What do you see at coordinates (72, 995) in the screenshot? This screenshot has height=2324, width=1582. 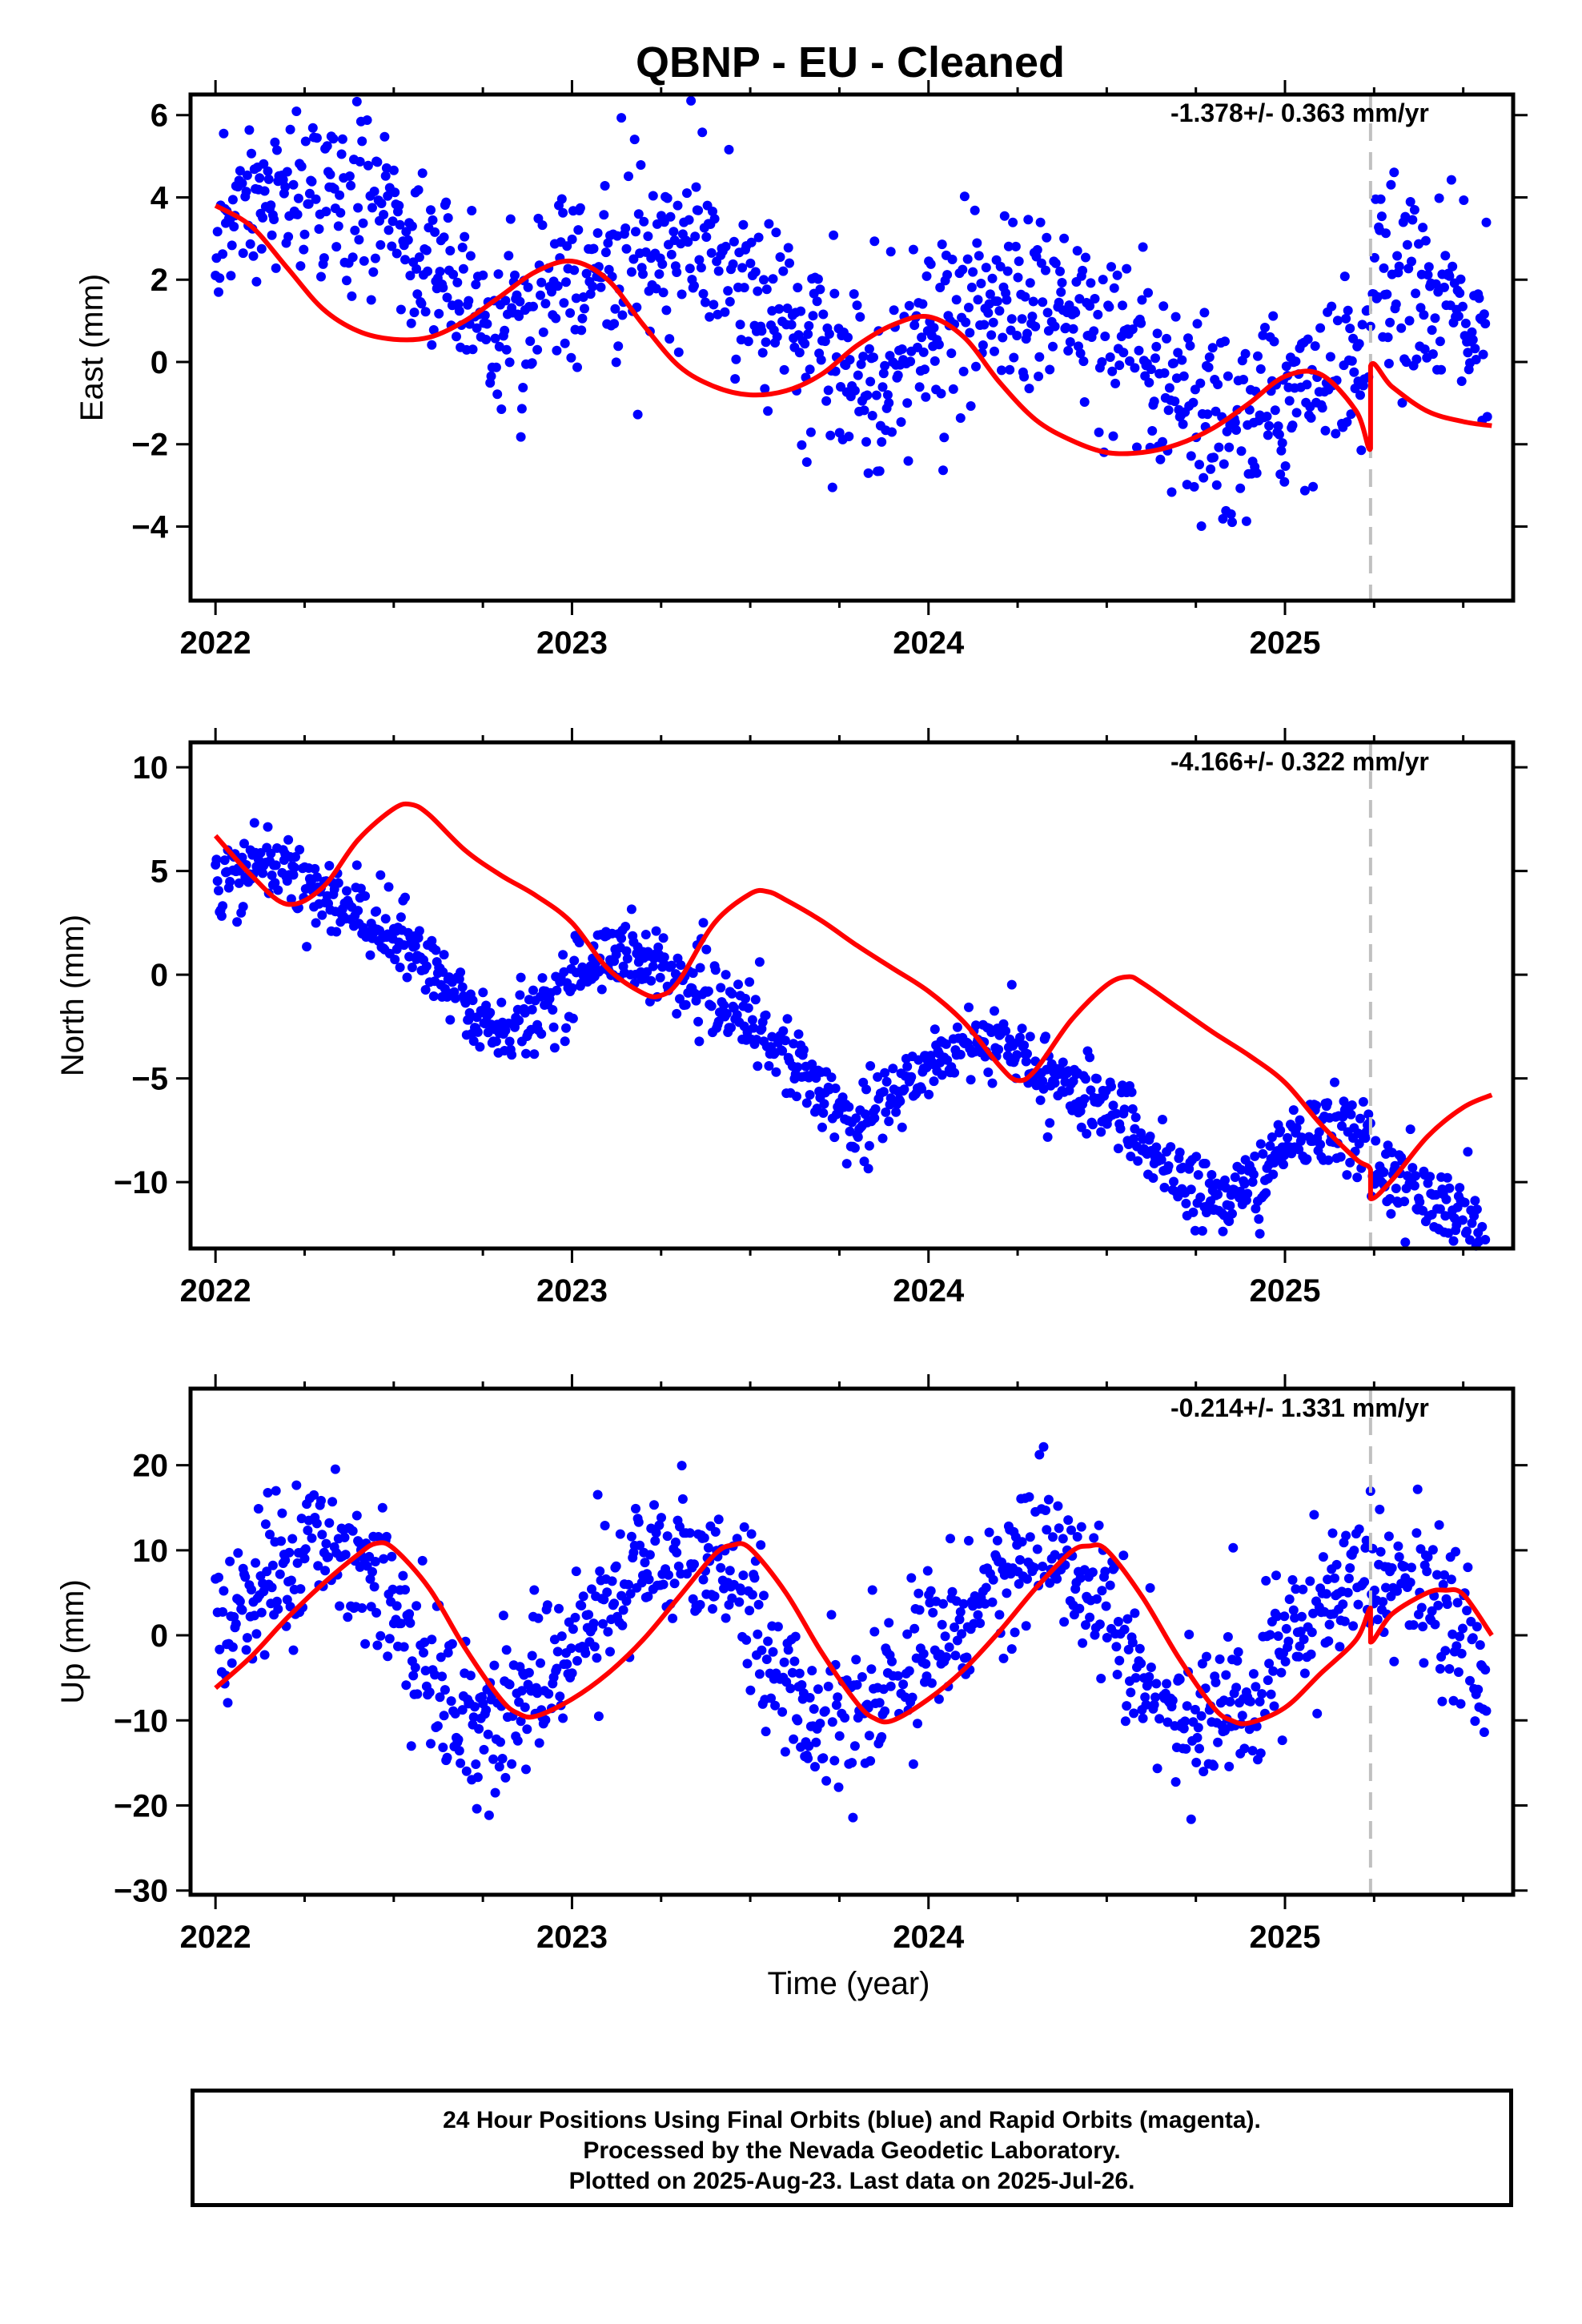 I see `north-y-axis-label: North (mm)` at bounding box center [72, 995].